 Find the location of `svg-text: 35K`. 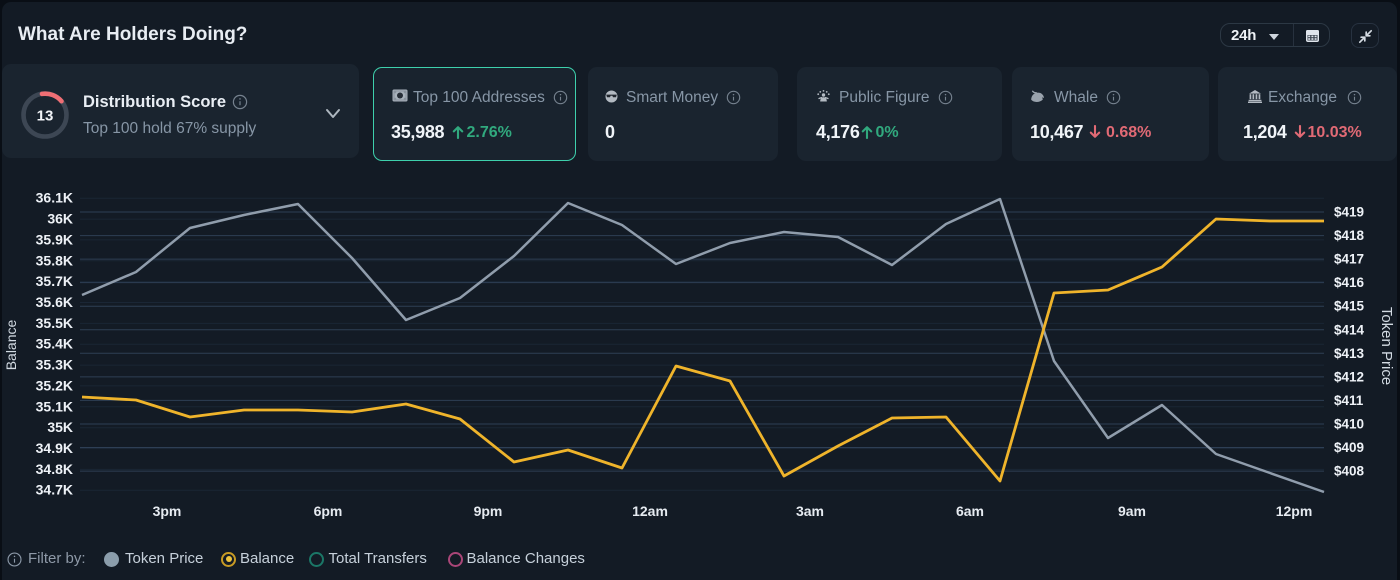

svg-text: 35K is located at coordinates (60, 427).